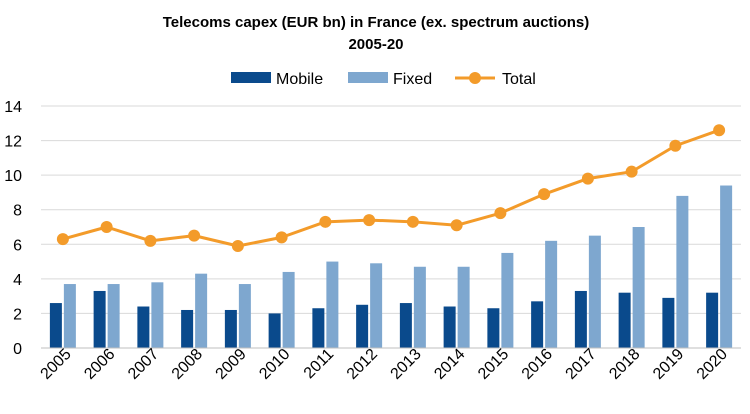 This screenshot has width=750, height=414. Describe the element at coordinates (187, 364) in the screenshot. I see `x-tick-label: 2008` at that location.